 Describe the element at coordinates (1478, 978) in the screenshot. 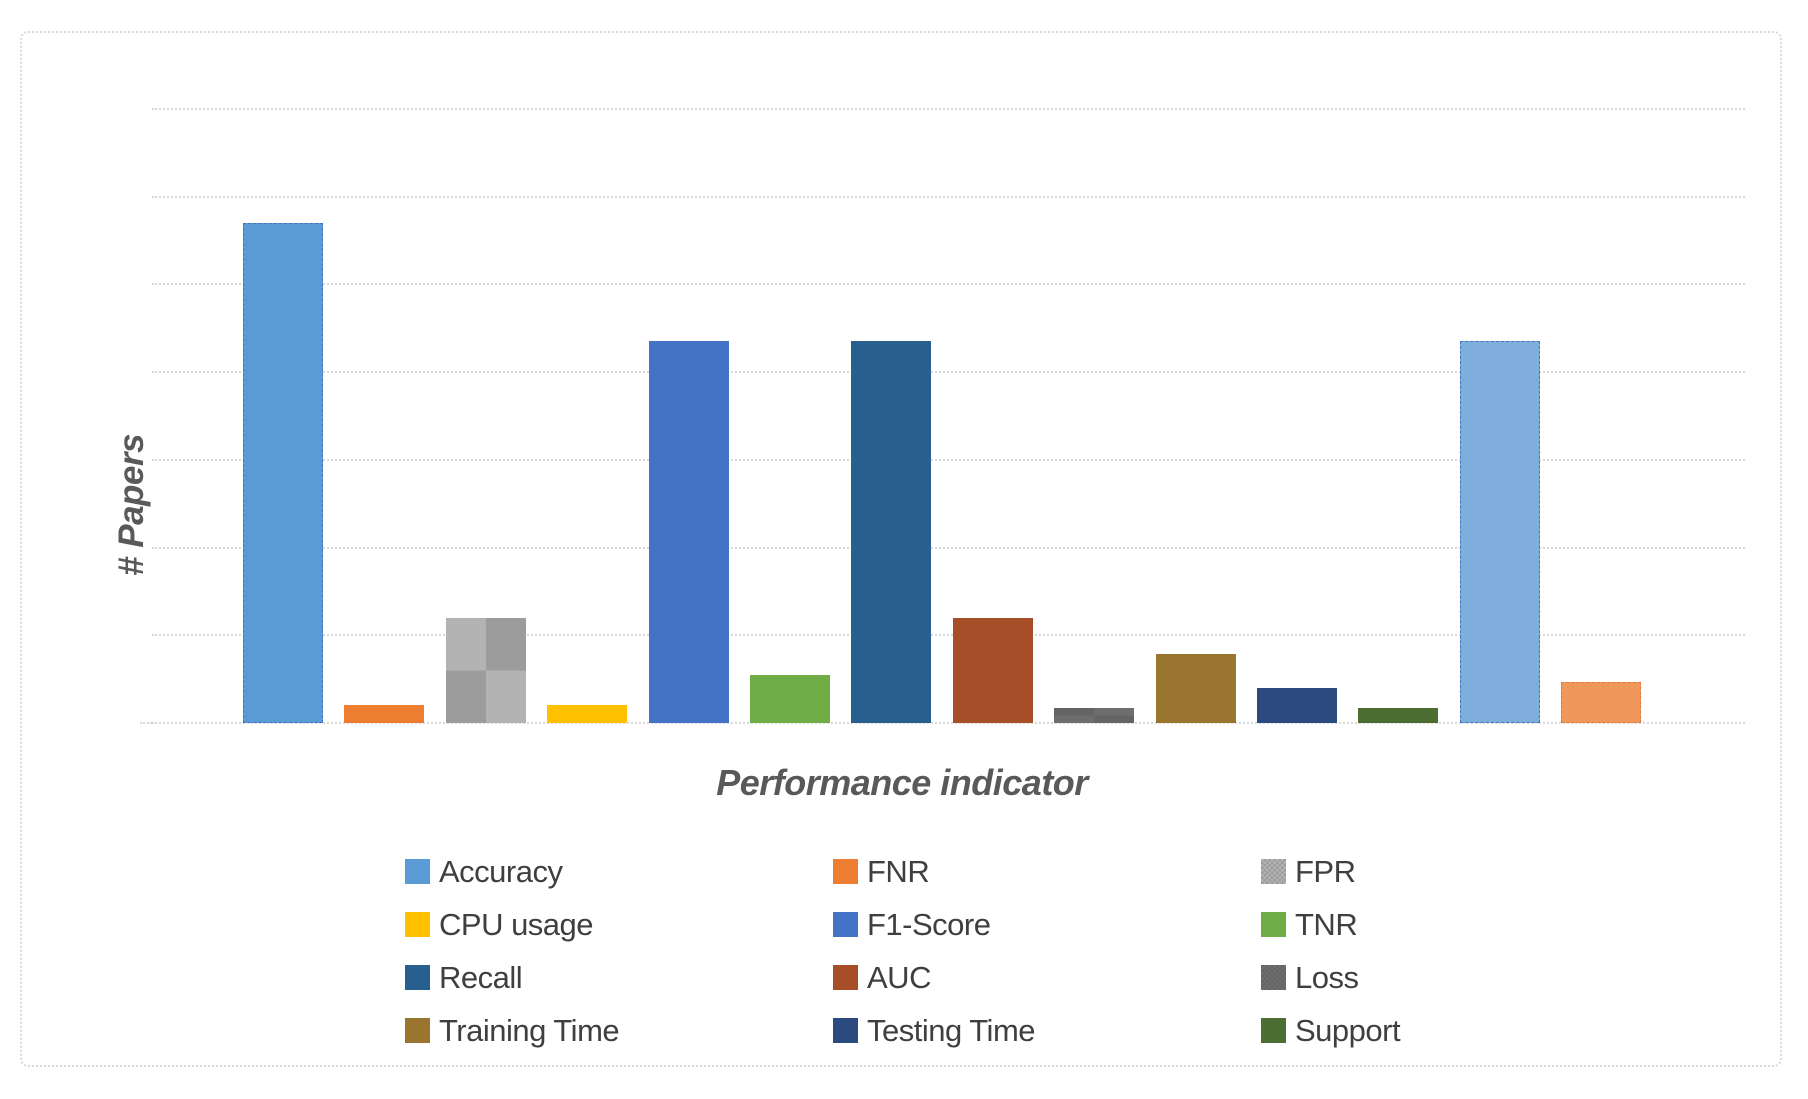

I see `legend-item-loss: Loss` at that location.